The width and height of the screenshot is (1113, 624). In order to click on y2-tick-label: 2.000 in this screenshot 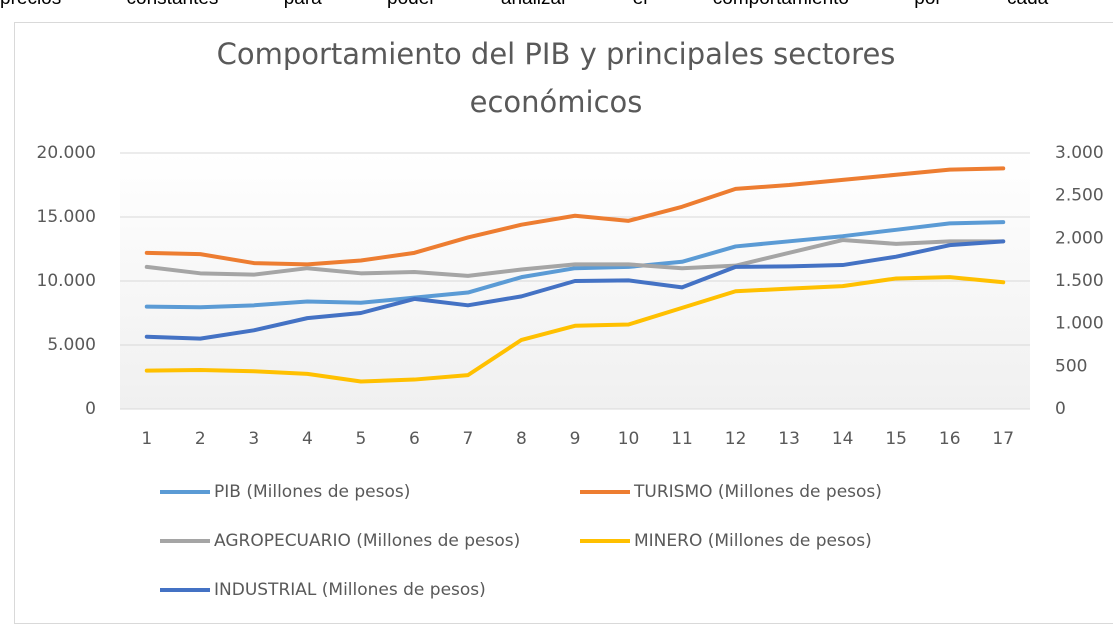, I will do `click(1079, 238)`.